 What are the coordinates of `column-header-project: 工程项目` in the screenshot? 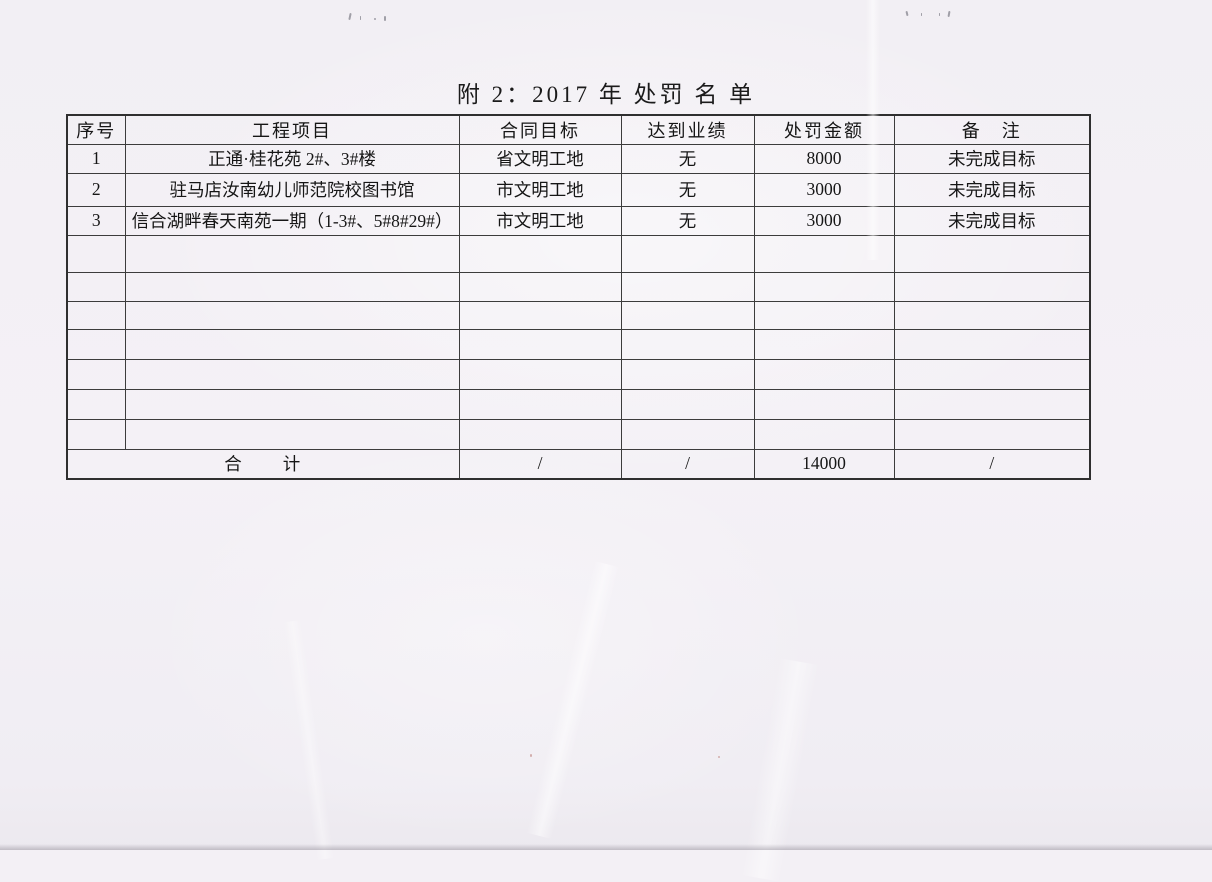 It's located at (292, 129).